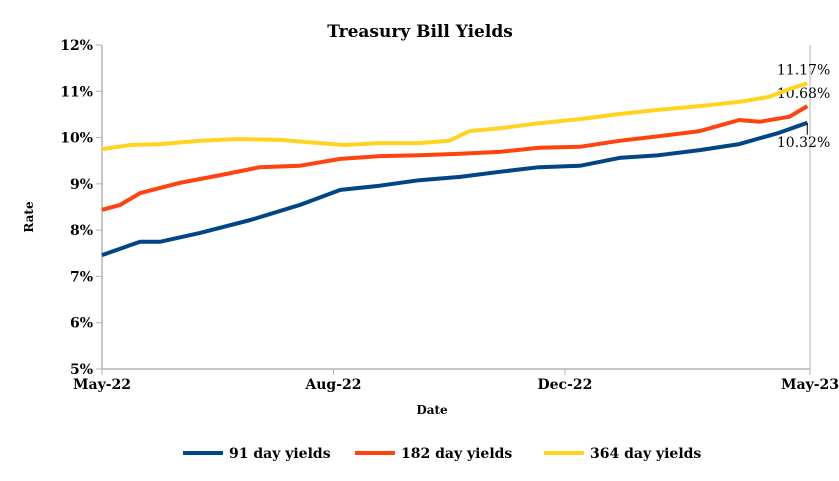  I want to click on x-tick-label: May-22, so click(102, 385).